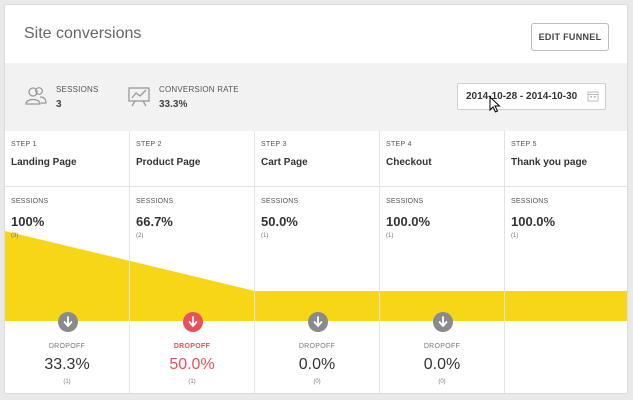  Describe the element at coordinates (409, 162) in the screenshot. I see `step-name: Checkout` at that location.